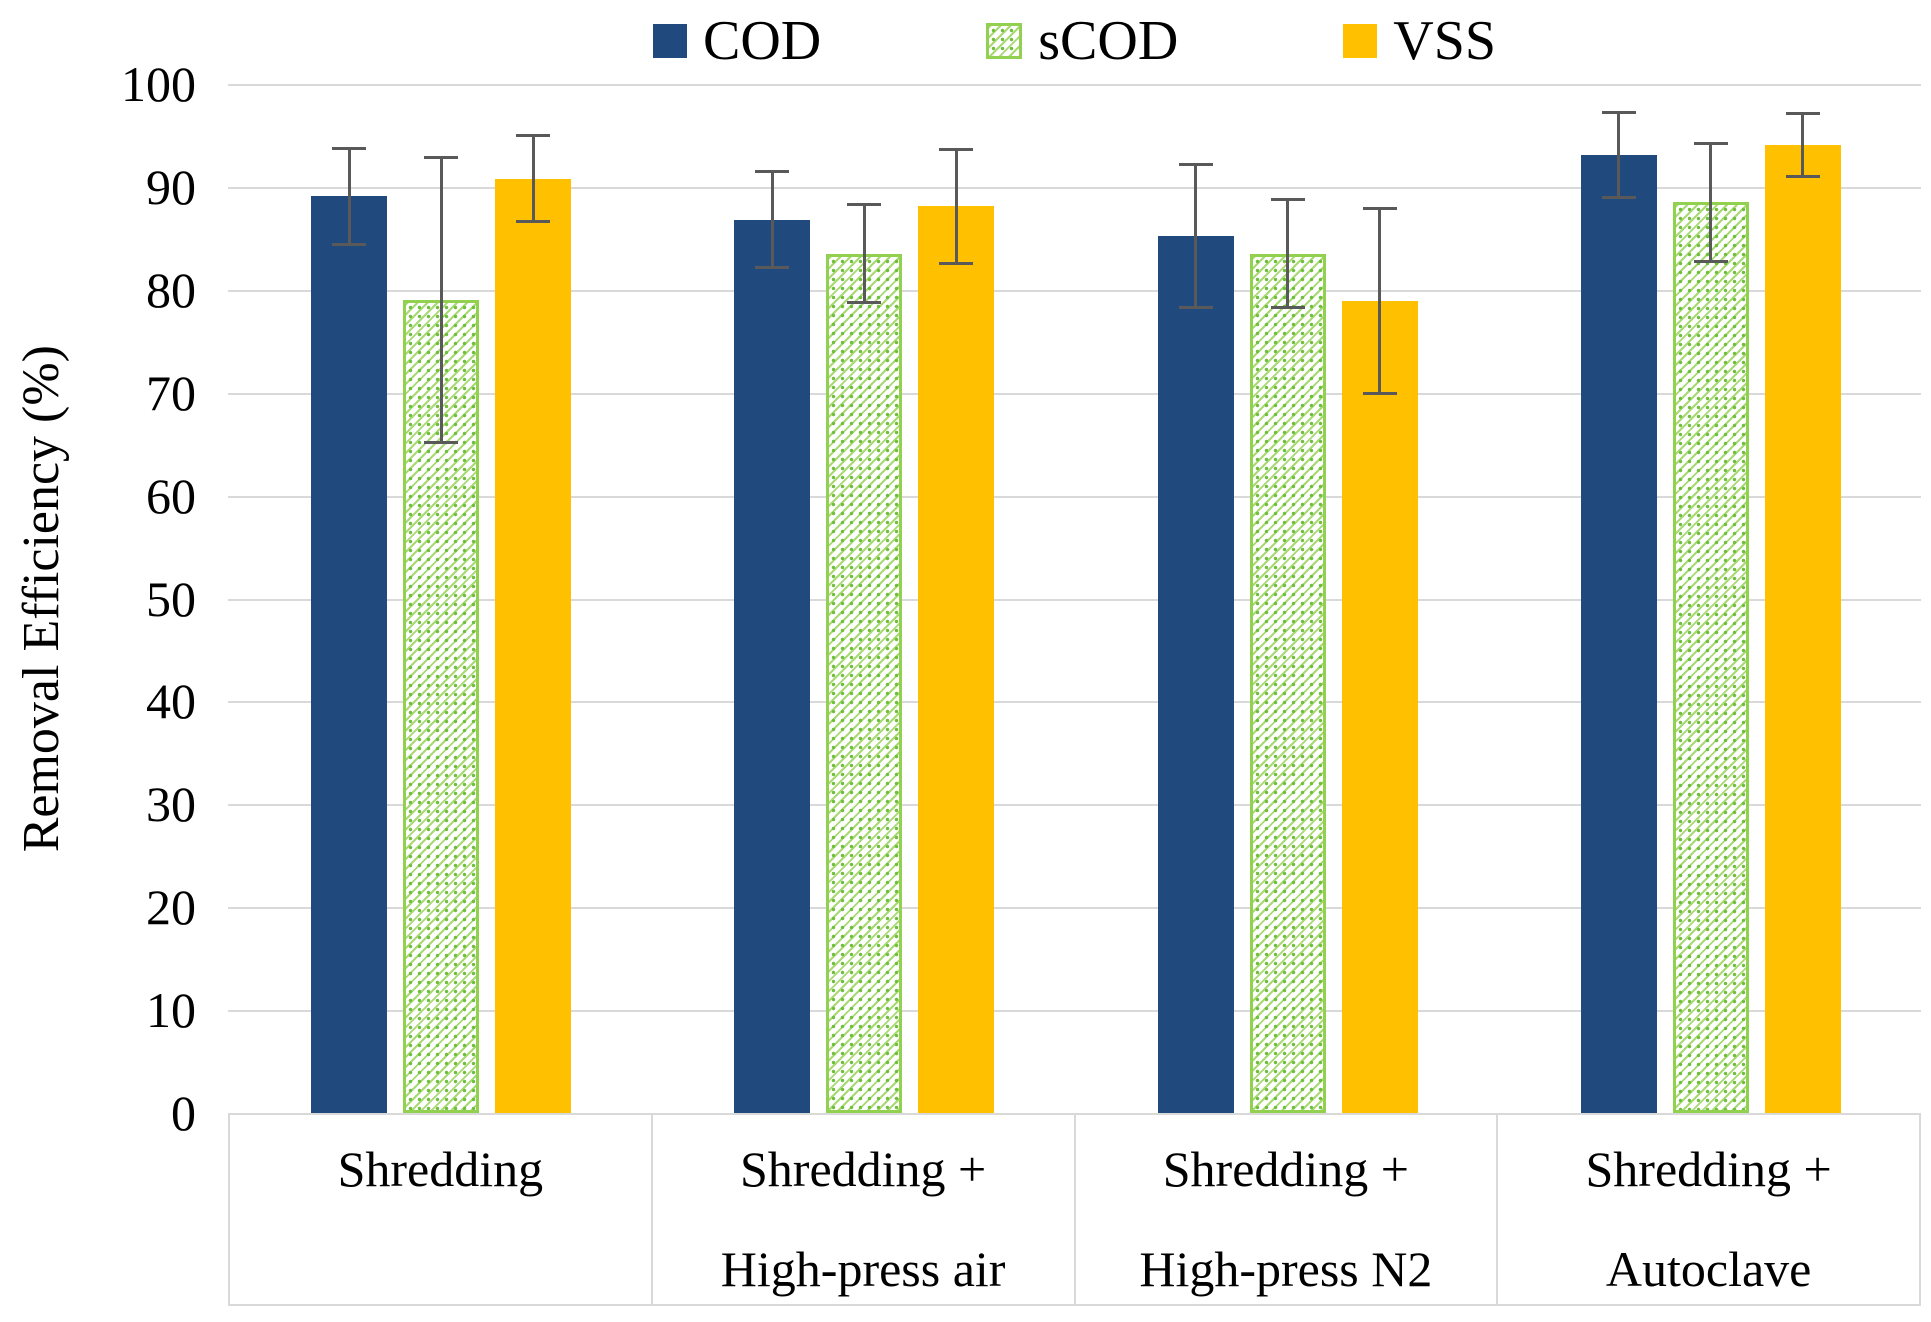 This screenshot has width=1931, height=1322. Describe the element at coordinates (171, 1010) in the screenshot. I see `y-tick-label: 10` at that location.